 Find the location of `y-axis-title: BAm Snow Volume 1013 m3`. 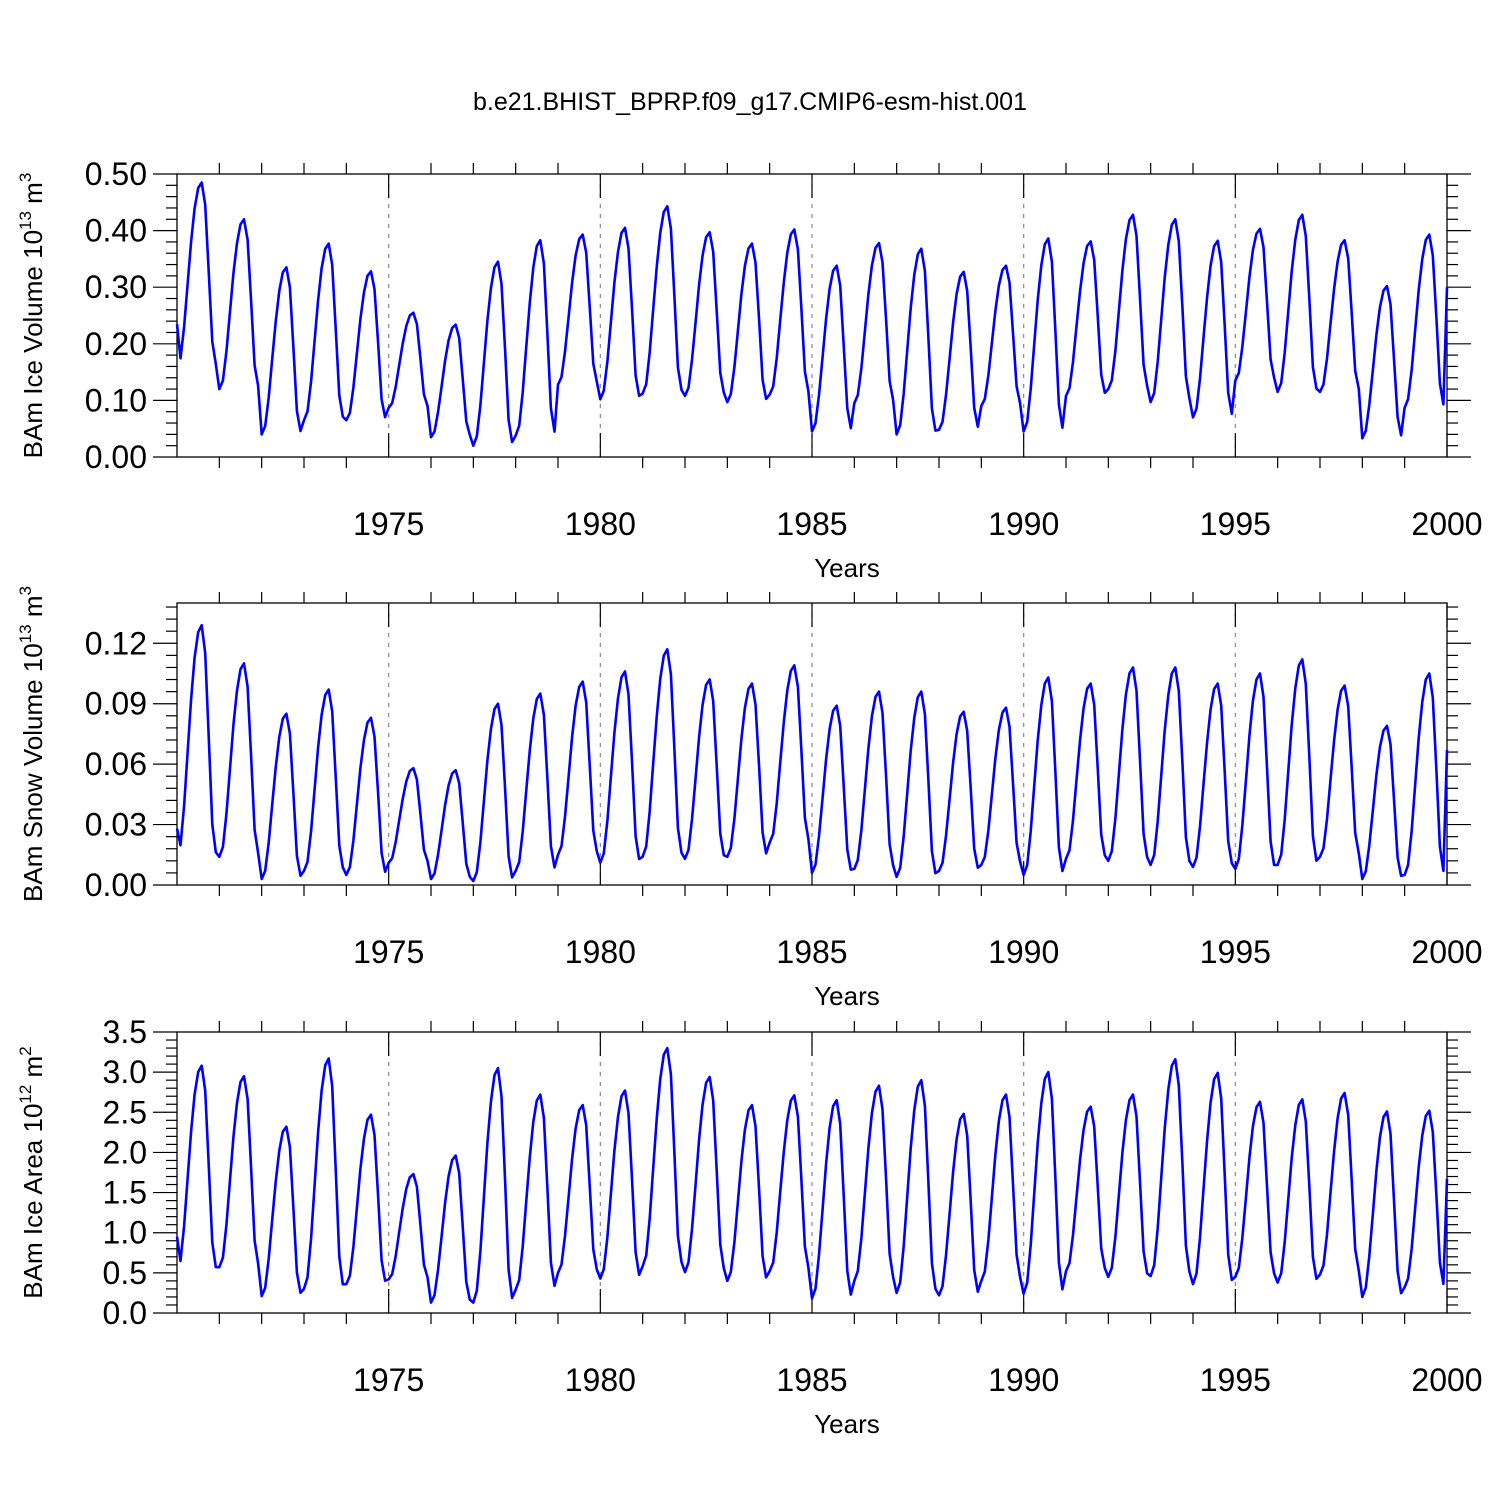

y-axis-title: BAm Snow Volume 1013 m3 is located at coordinates (32, 744).